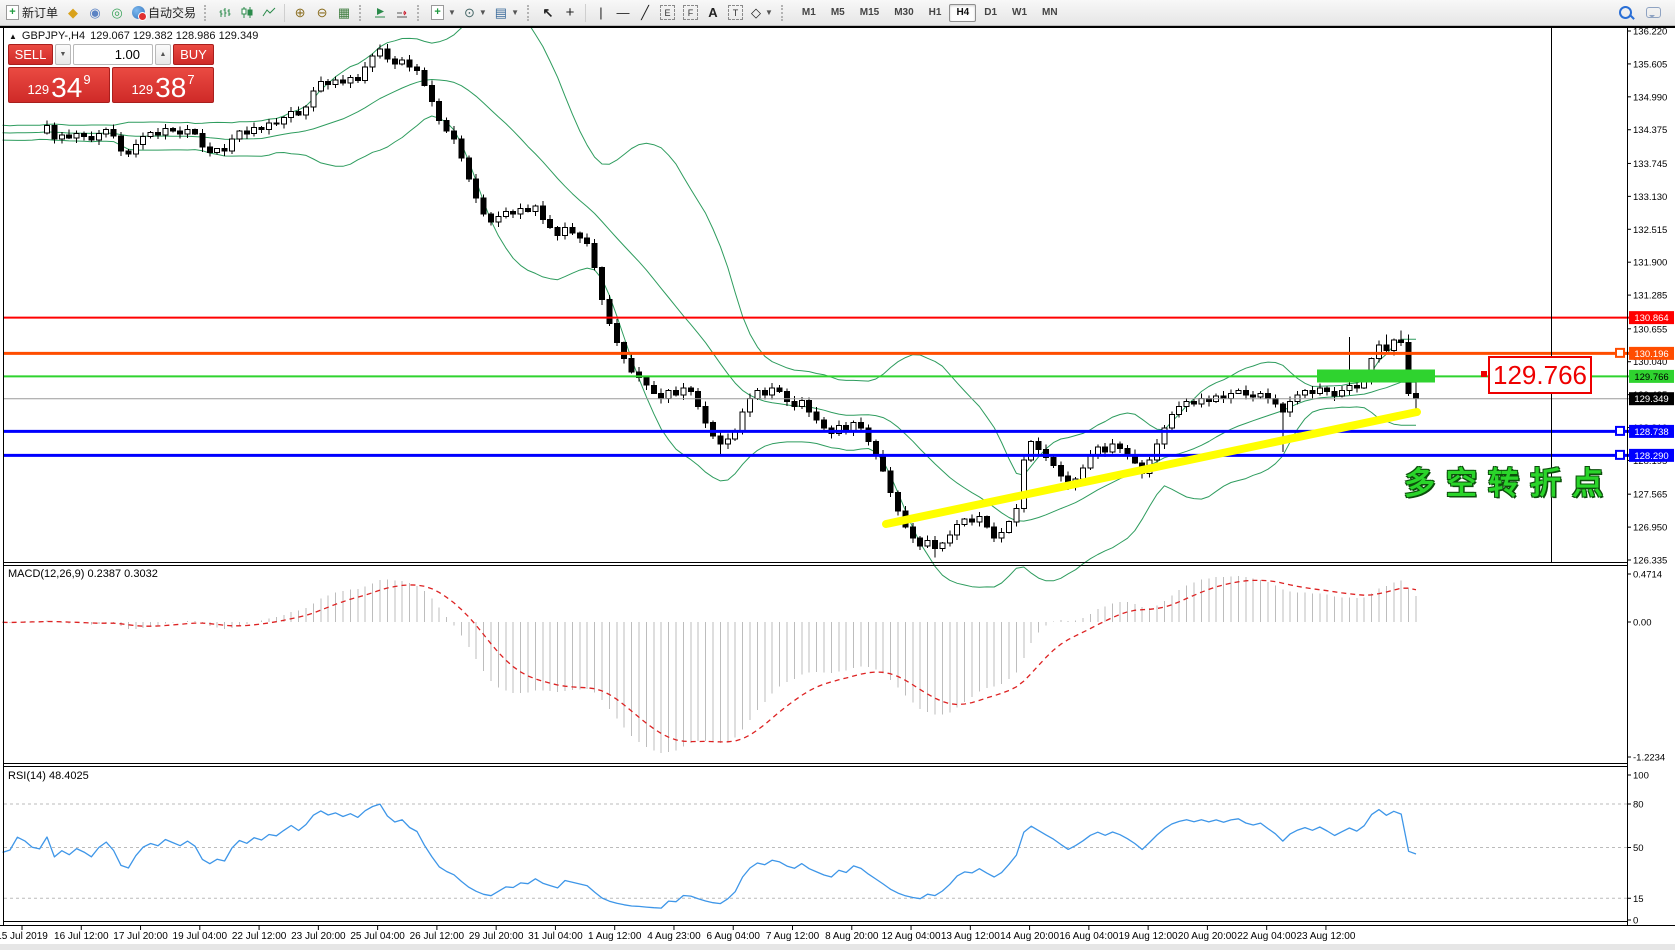 The height and width of the screenshot is (950, 1675). Describe the element at coordinates (713, 13) in the screenshot. I see `text-button: A` at that location.